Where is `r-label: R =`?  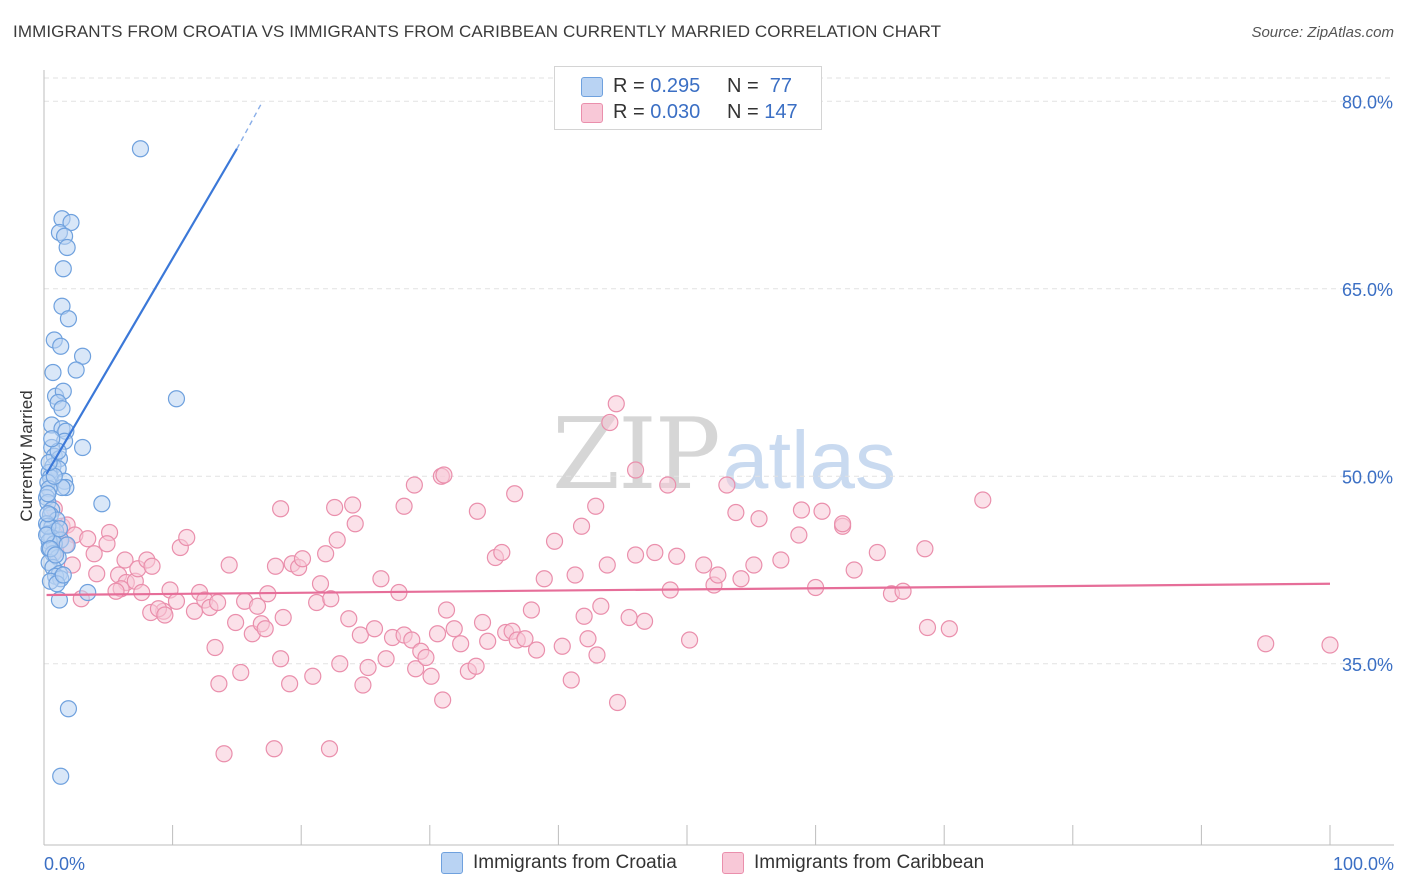
r-label: R = is located at coordinates (632, 112).